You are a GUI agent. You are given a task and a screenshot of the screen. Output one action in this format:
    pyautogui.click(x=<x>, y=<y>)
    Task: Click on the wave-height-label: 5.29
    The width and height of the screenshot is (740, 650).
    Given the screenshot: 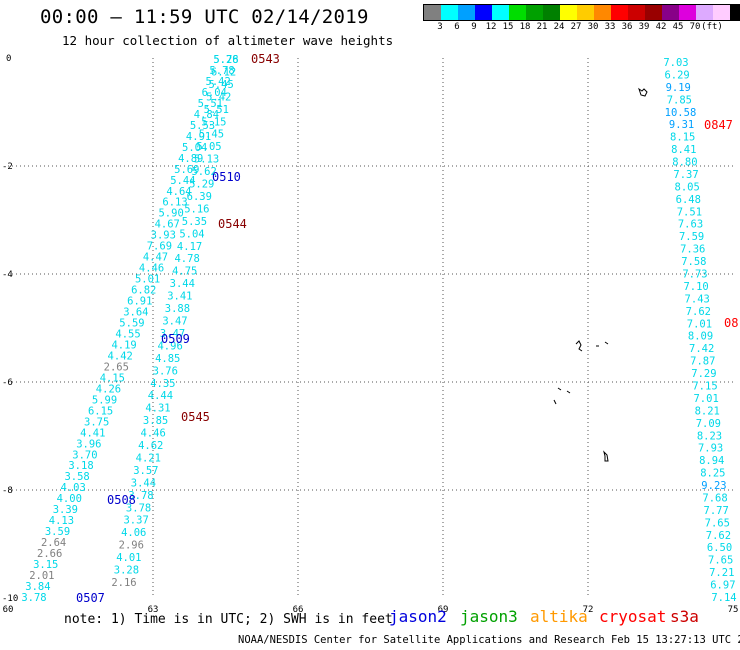 What is the action you would take?
    pyautogui.click(x=201, y=185)
    